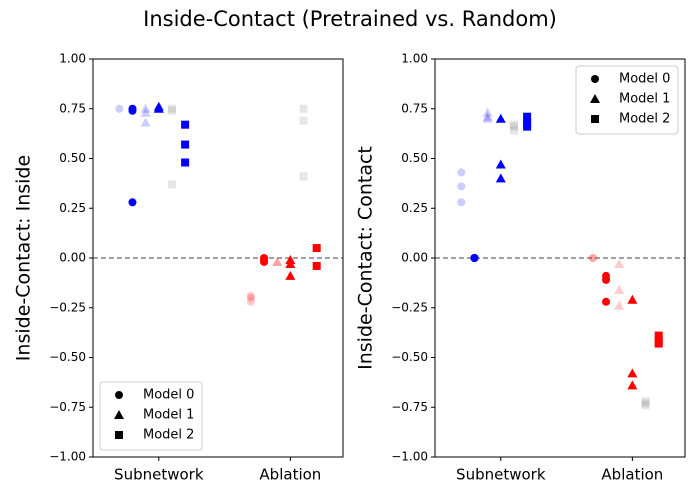 The width and height of the screenshot is (700, 500). I want to click on y-axis-label: Inside-Contact: Inside, so click(24, 258).